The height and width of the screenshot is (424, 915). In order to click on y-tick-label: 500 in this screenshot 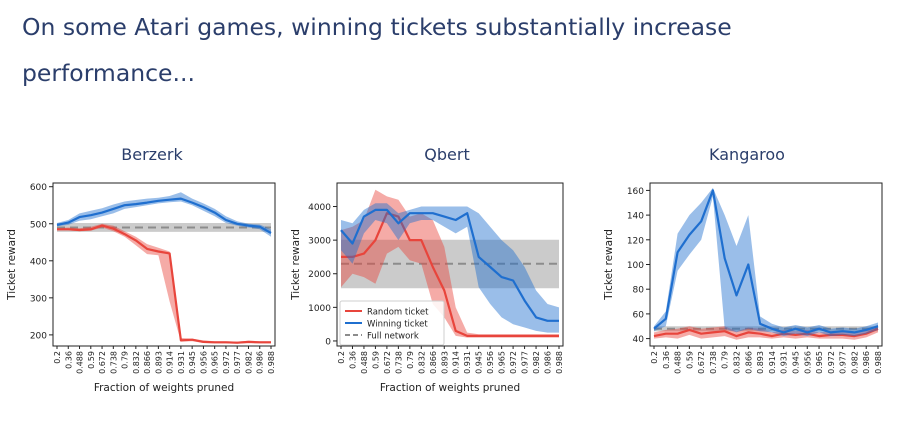, I will do `click(38, 225)`.